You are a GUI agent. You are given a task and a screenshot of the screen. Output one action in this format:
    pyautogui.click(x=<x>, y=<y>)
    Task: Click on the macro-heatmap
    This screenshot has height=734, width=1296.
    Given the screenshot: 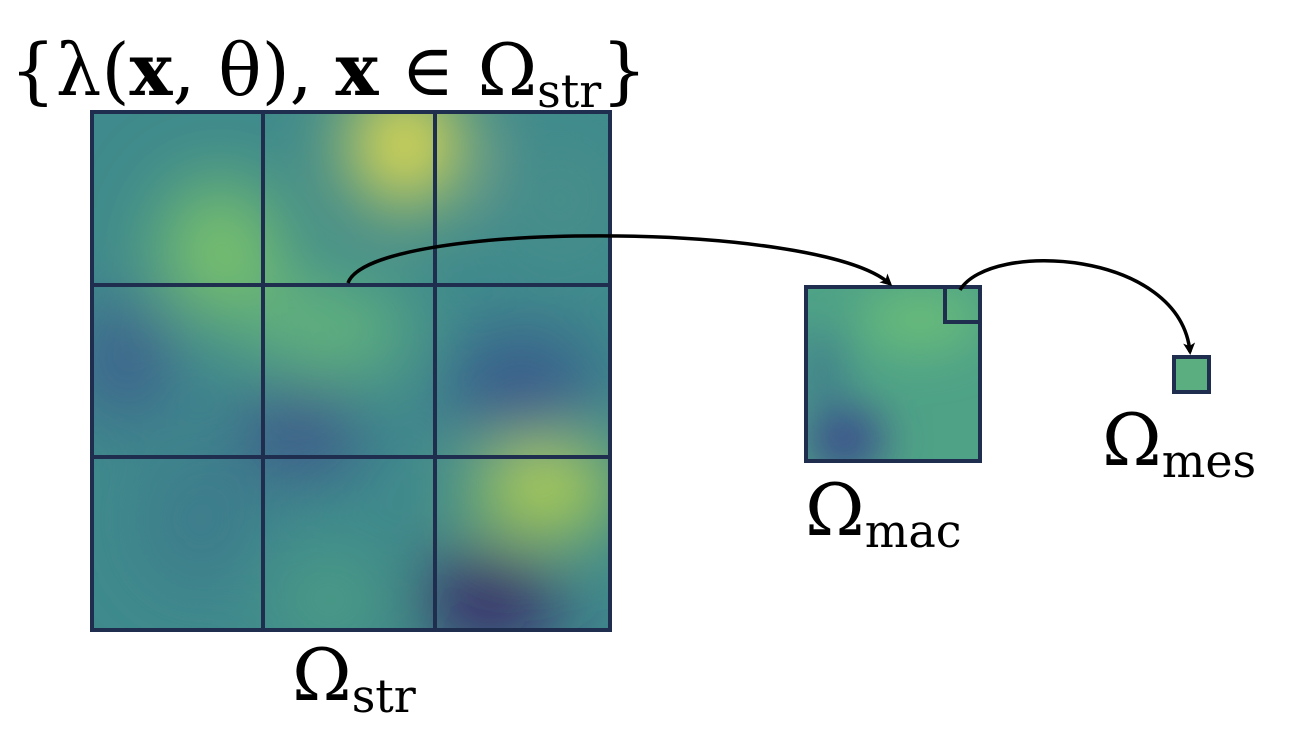 What is the action you would take?
    pyautogui.click(x=893, y=374)
    